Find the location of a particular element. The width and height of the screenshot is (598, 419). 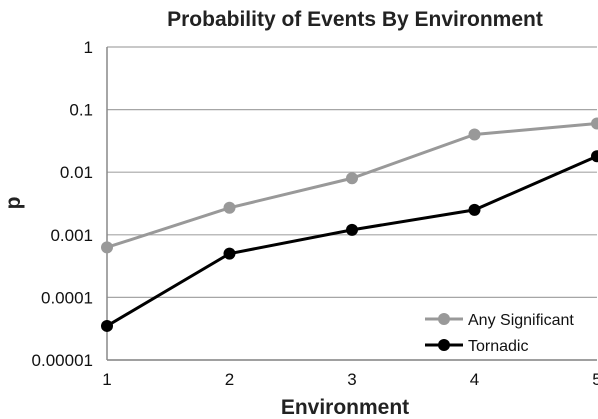

y-tick-labels: 1 0.1 0.01 0.001 0.0001 0.00001 is located at coordinates (62, 204).